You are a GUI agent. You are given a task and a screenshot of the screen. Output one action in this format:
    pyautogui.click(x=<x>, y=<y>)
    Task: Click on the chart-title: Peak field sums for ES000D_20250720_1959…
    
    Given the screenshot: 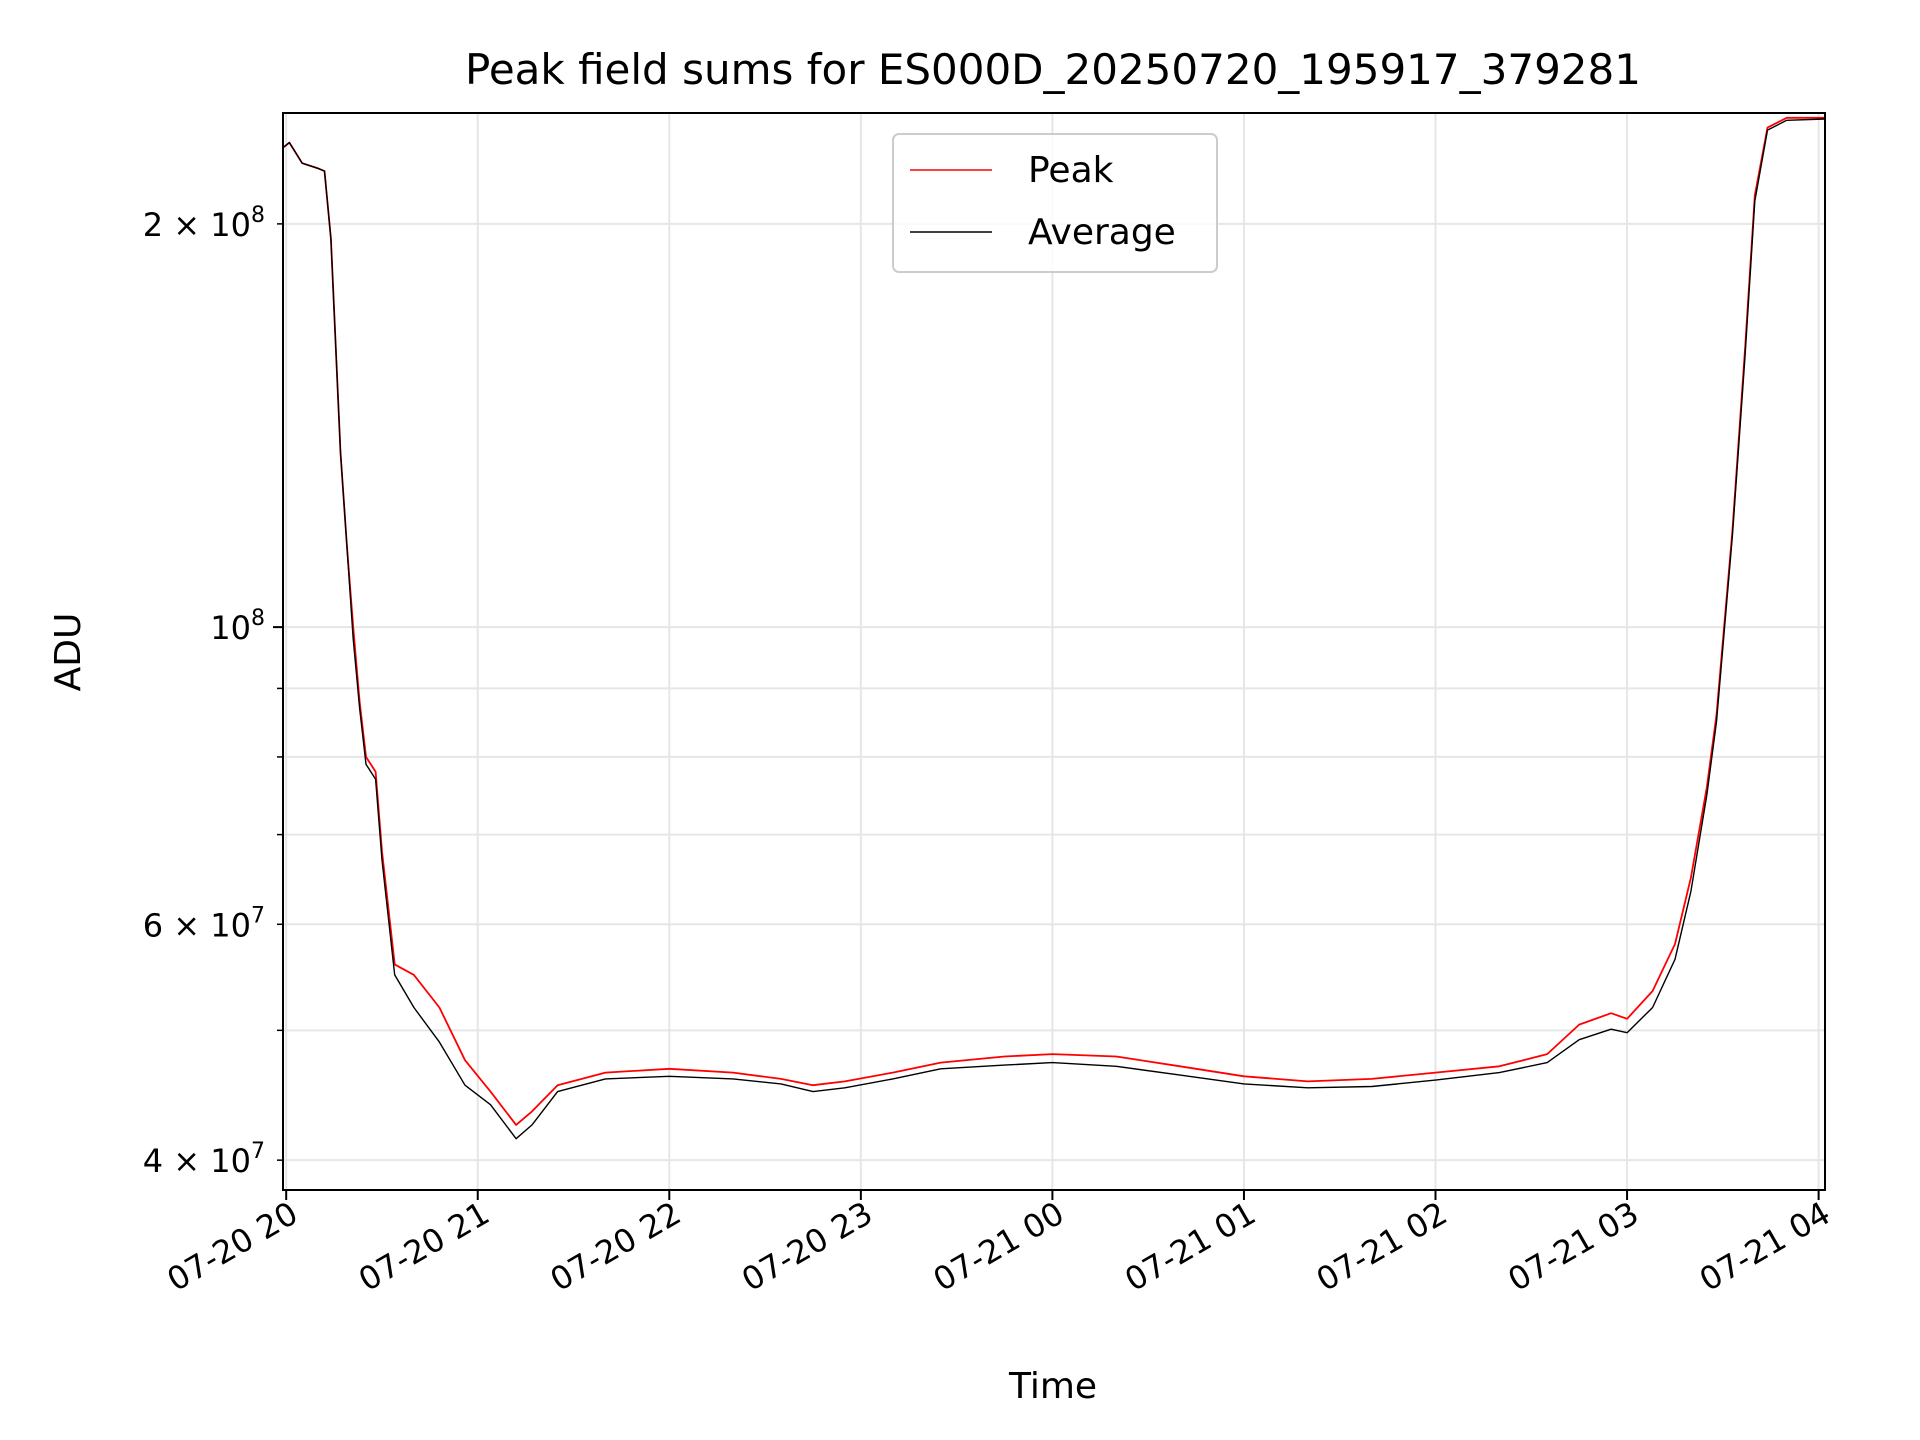 What is the action you would take?
    pyautogui.click(x=1053, y=69)
    